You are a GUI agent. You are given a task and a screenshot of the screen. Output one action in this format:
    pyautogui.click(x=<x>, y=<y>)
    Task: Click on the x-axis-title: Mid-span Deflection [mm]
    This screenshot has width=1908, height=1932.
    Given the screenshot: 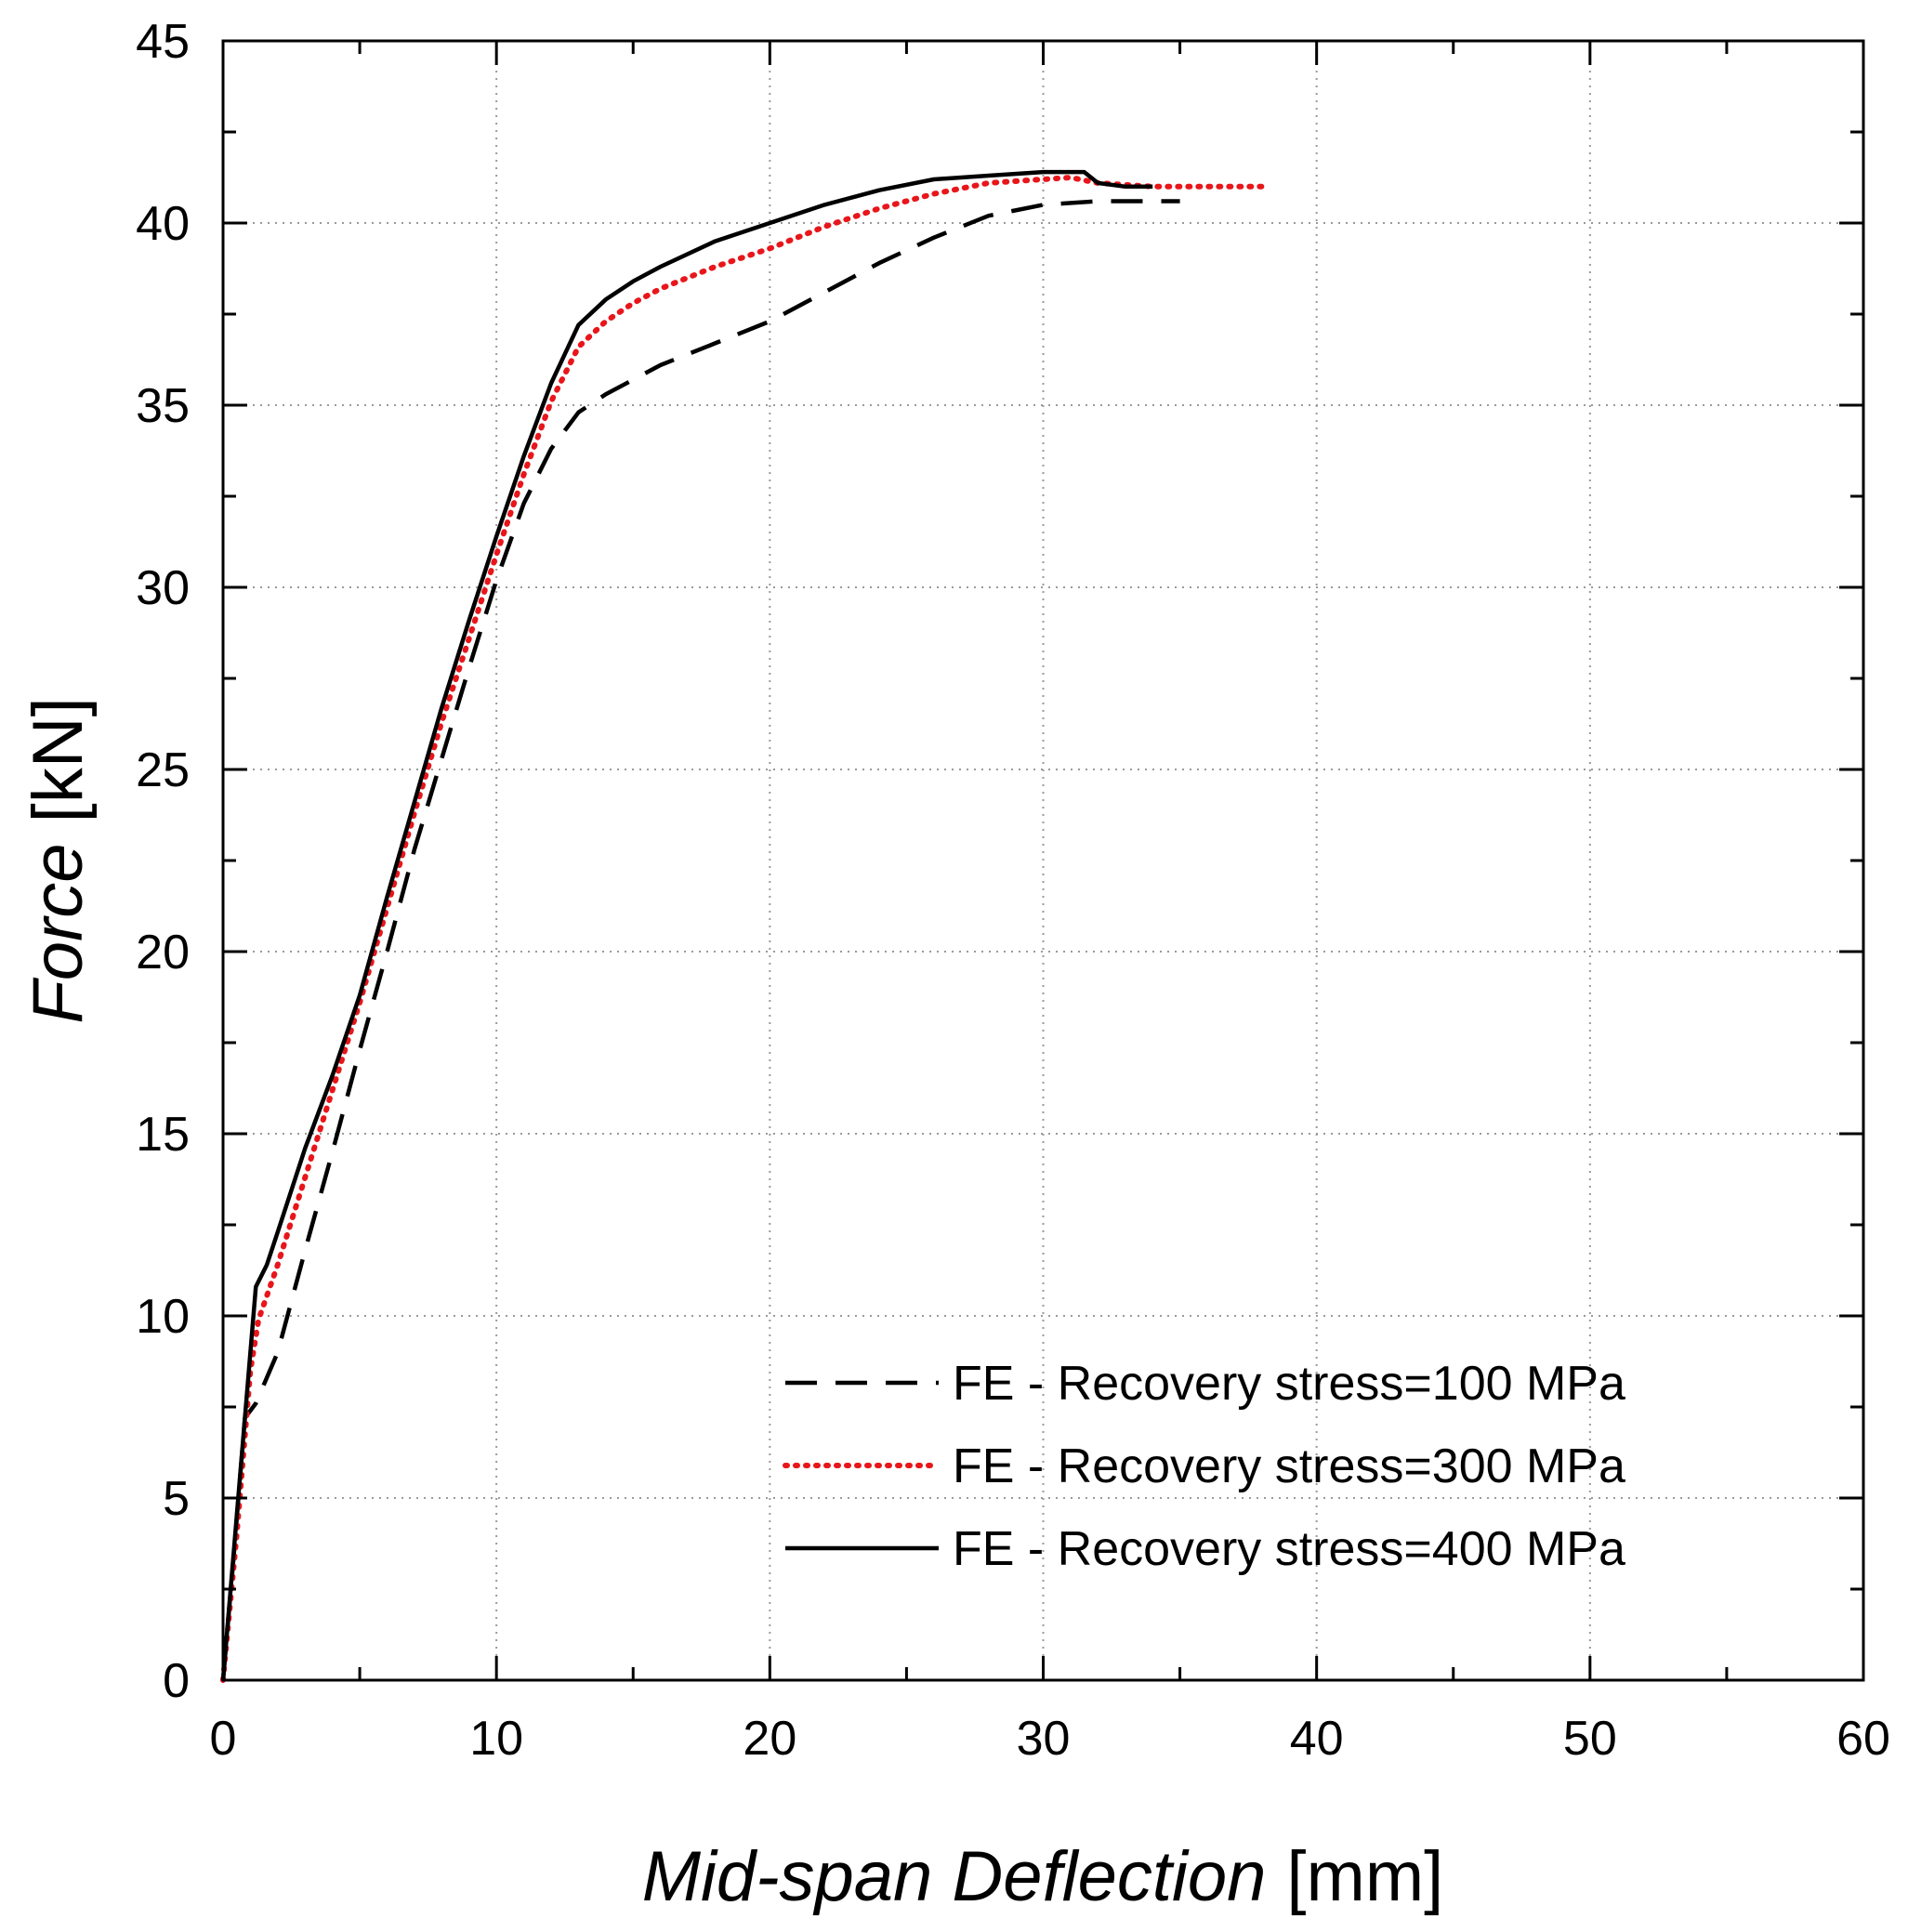 What is the action you would take?
    pyautogui.click(x=1043, y=1876)
    